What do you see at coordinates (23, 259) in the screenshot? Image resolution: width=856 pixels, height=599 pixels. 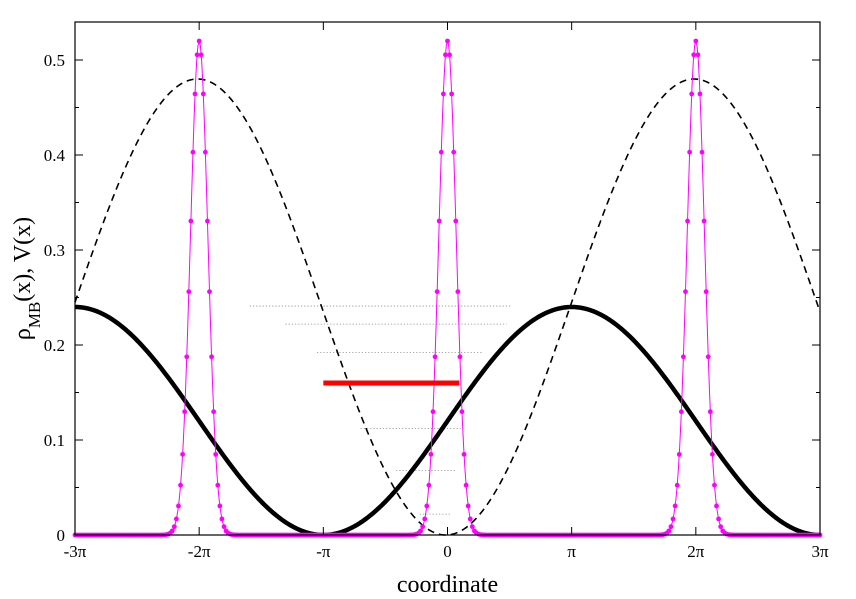 I see `y-axis-title-rest: (x), V(x)` at bounding box center [23, 259].